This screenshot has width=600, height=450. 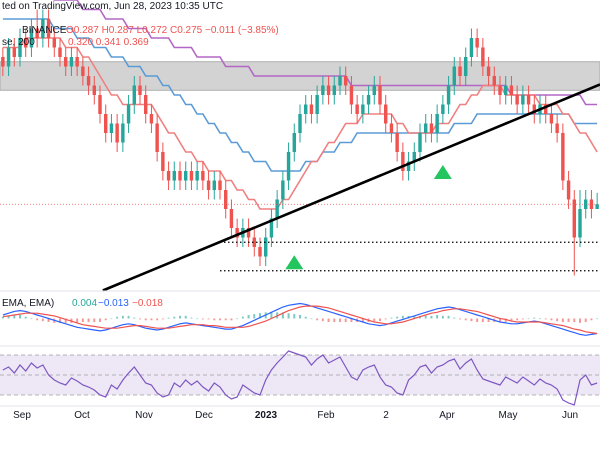 I want to click on x-tick-label: Dec, so click(x=204, y=415).